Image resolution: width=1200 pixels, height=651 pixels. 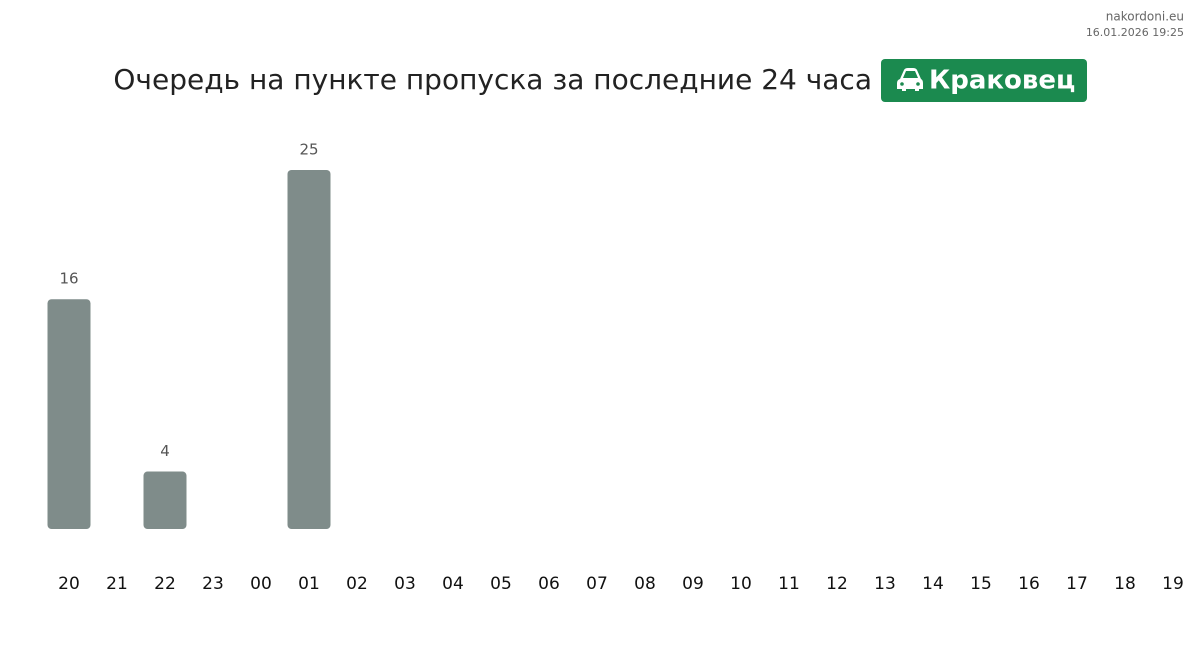 I want to click on x-tick-label: 11, so click(x=789, y=584).